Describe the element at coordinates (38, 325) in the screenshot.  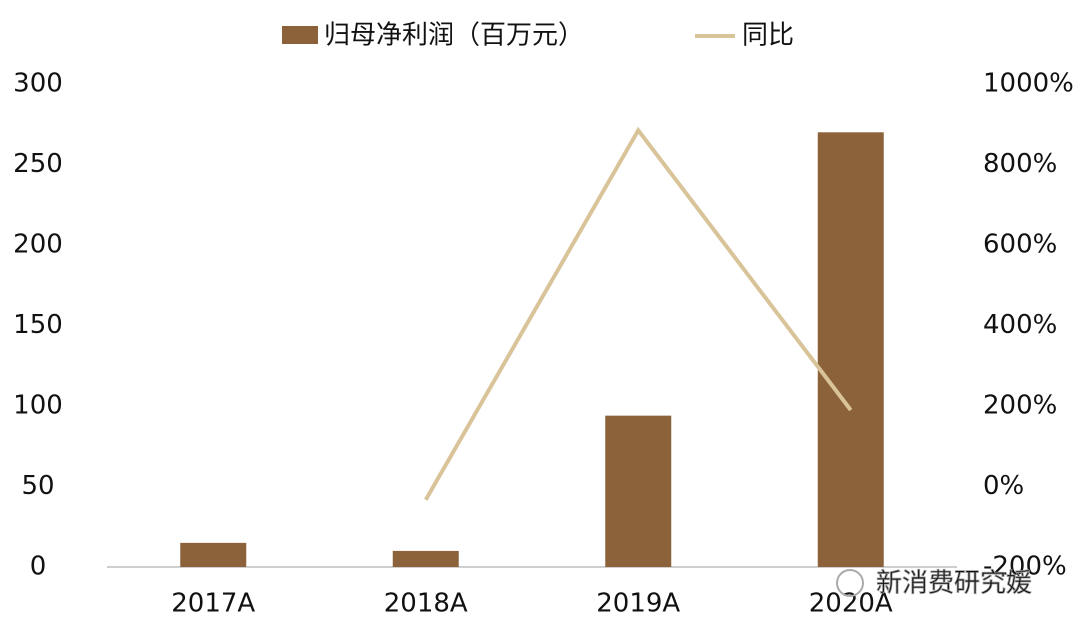
I see `y-tick-label: 150` at that location.